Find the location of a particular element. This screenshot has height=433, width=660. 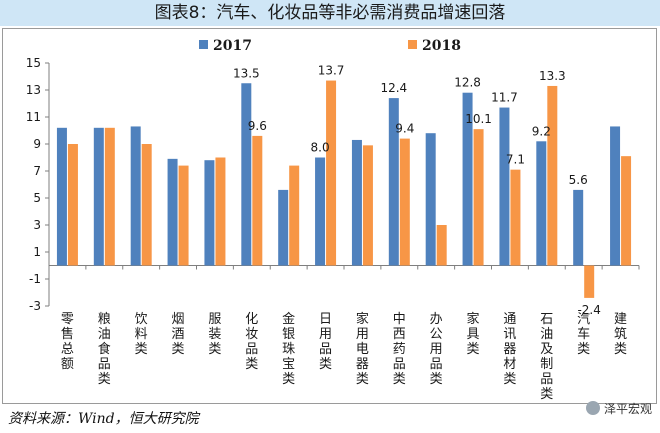

data-label: 12.4 is located at coordinates (393, 88).